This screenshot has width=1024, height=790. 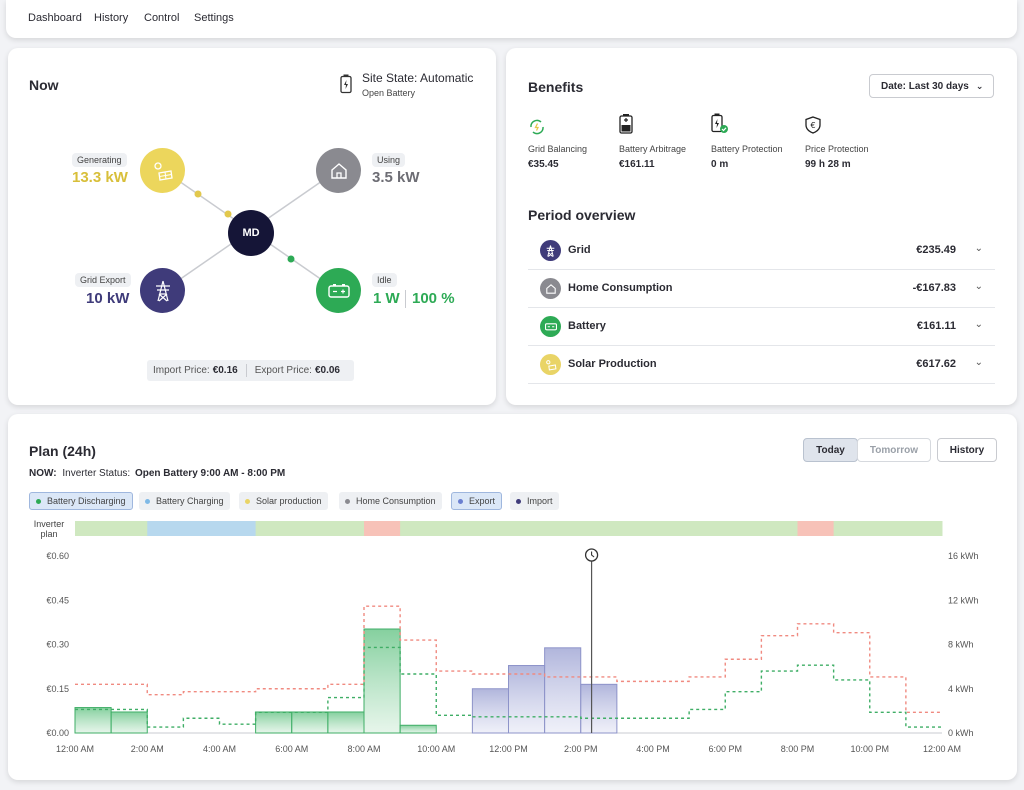 I want to click on benefit-value: €161.11, so click(x=637, y=164).